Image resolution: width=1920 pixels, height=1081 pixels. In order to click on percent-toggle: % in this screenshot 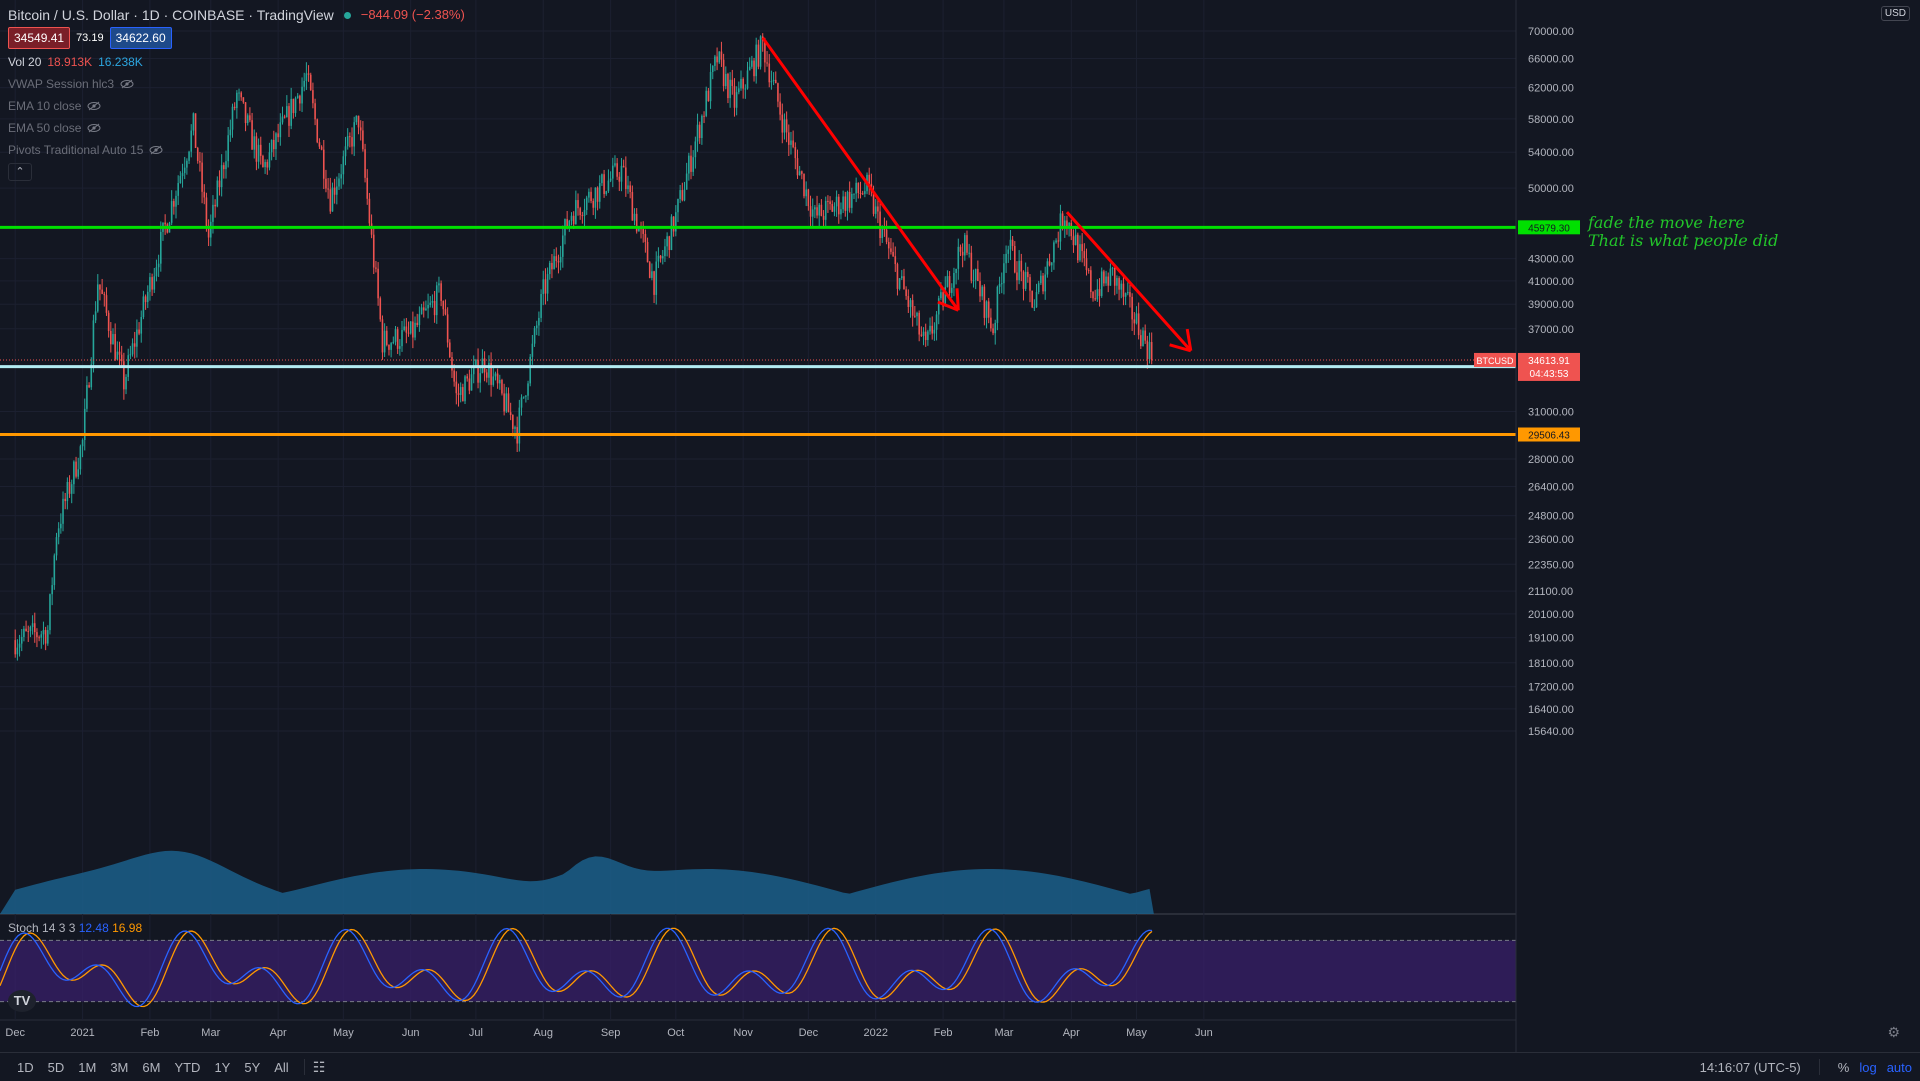, I will do `click(1843, 1067)`.